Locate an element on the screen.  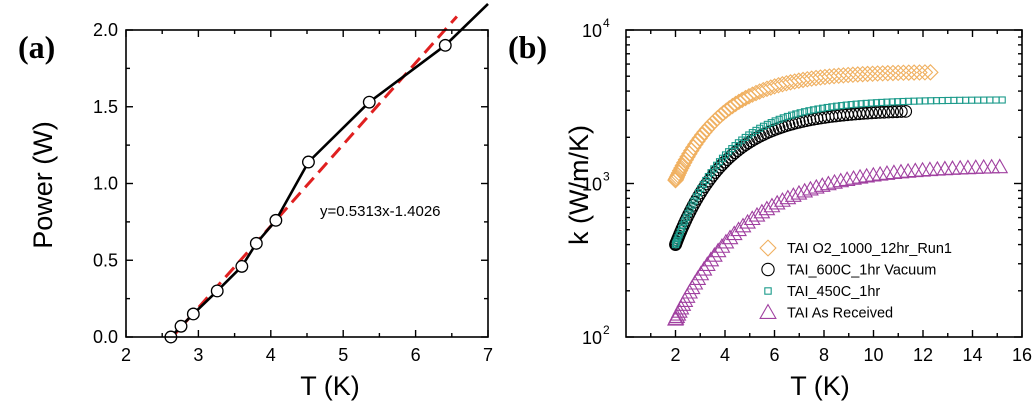
panel-b-y-tick-label: 10 is located at coordinates (592, 185).